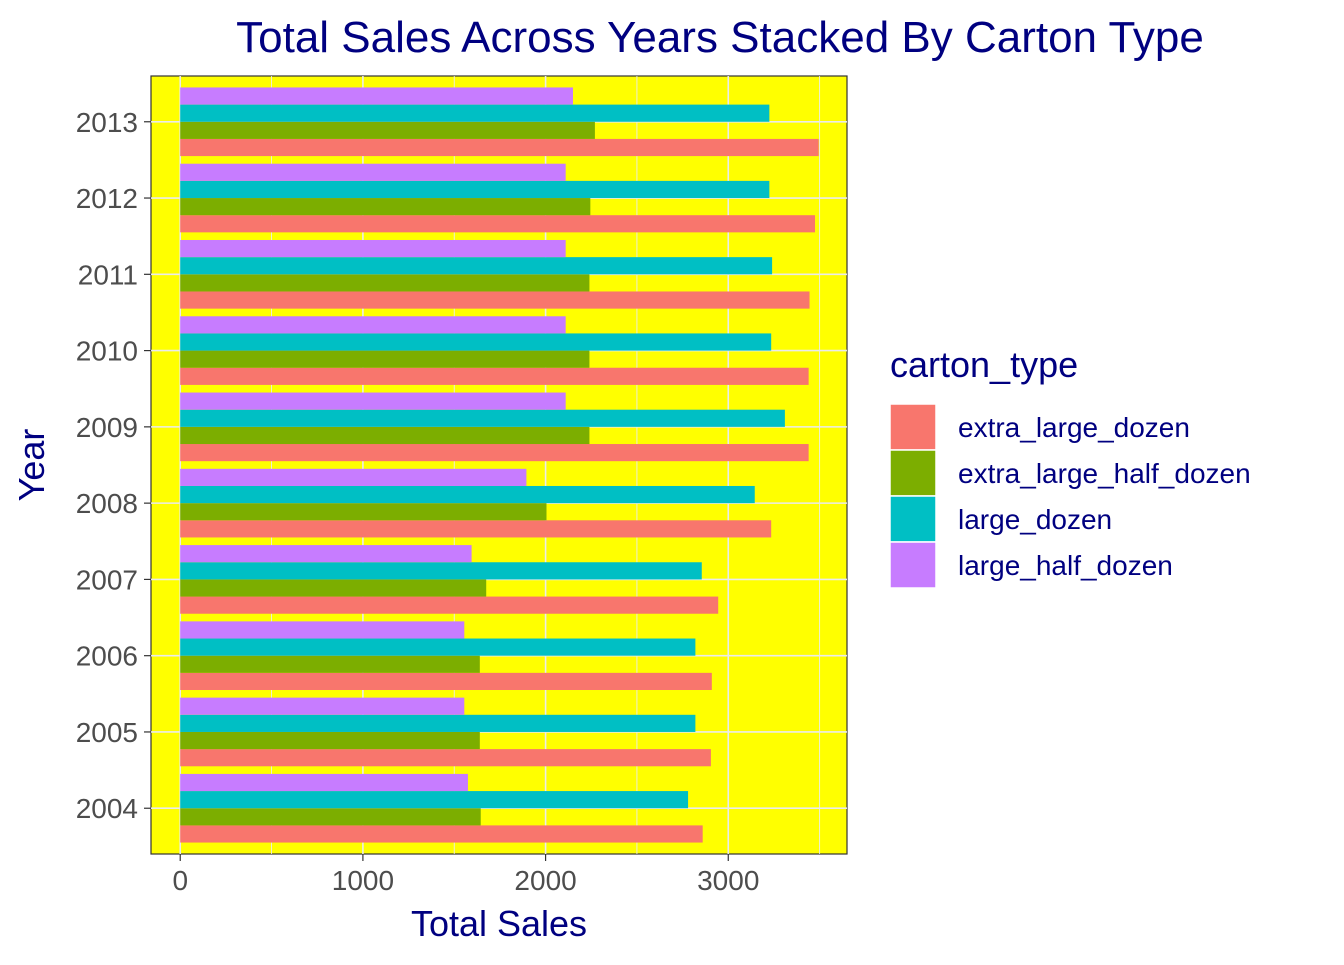  Describe the element at coordinates (476, 266) in the screenshot. I see `bar-large_dozen-2011` at that location.